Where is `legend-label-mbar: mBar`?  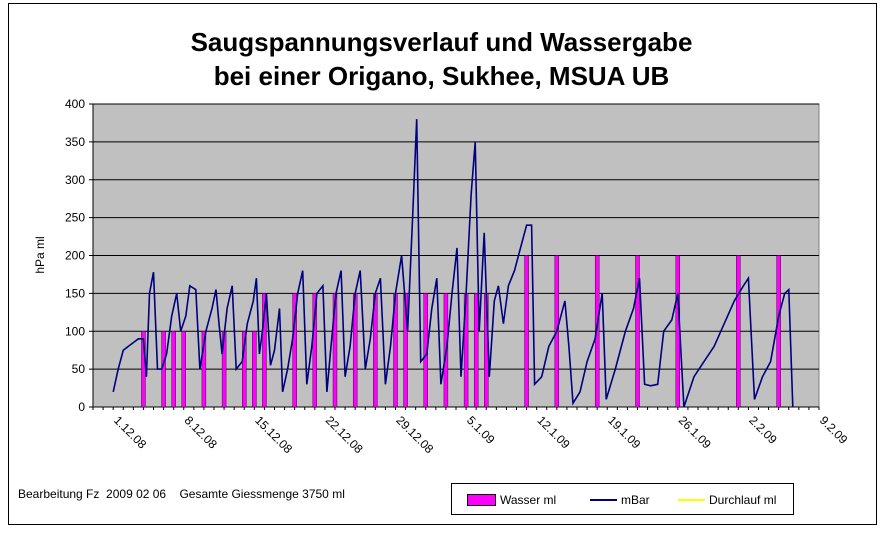
legend-label-mbar: mBar is located at coordinates (635, 500).